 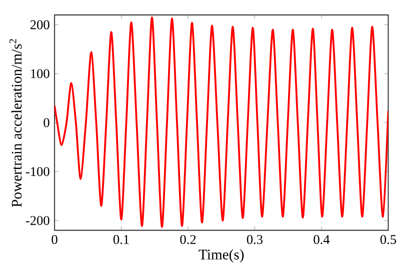 What do you see at coordinates (388, 239) in the screenshot?
I see `x-tick-label: 0.5` at bounding box center [388, 239].